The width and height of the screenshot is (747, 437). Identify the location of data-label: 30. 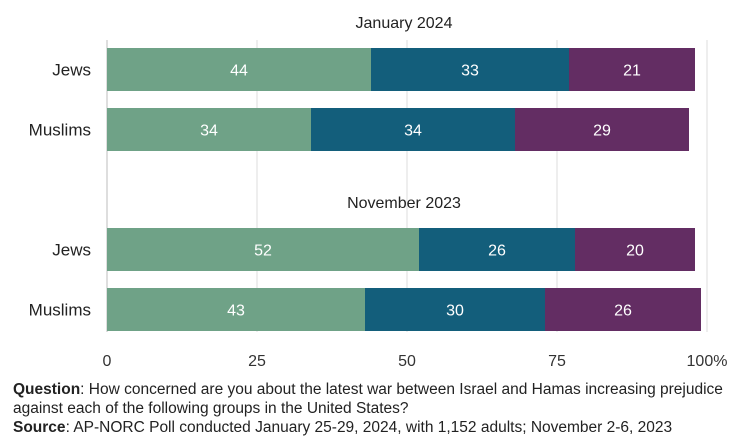
(455, 311).